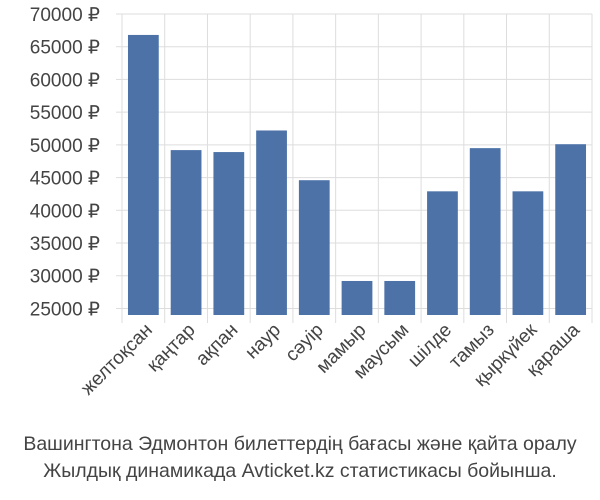 The image size is (600, 500). I want to click on x-tick-label: қаңтар, so click(171, 348).